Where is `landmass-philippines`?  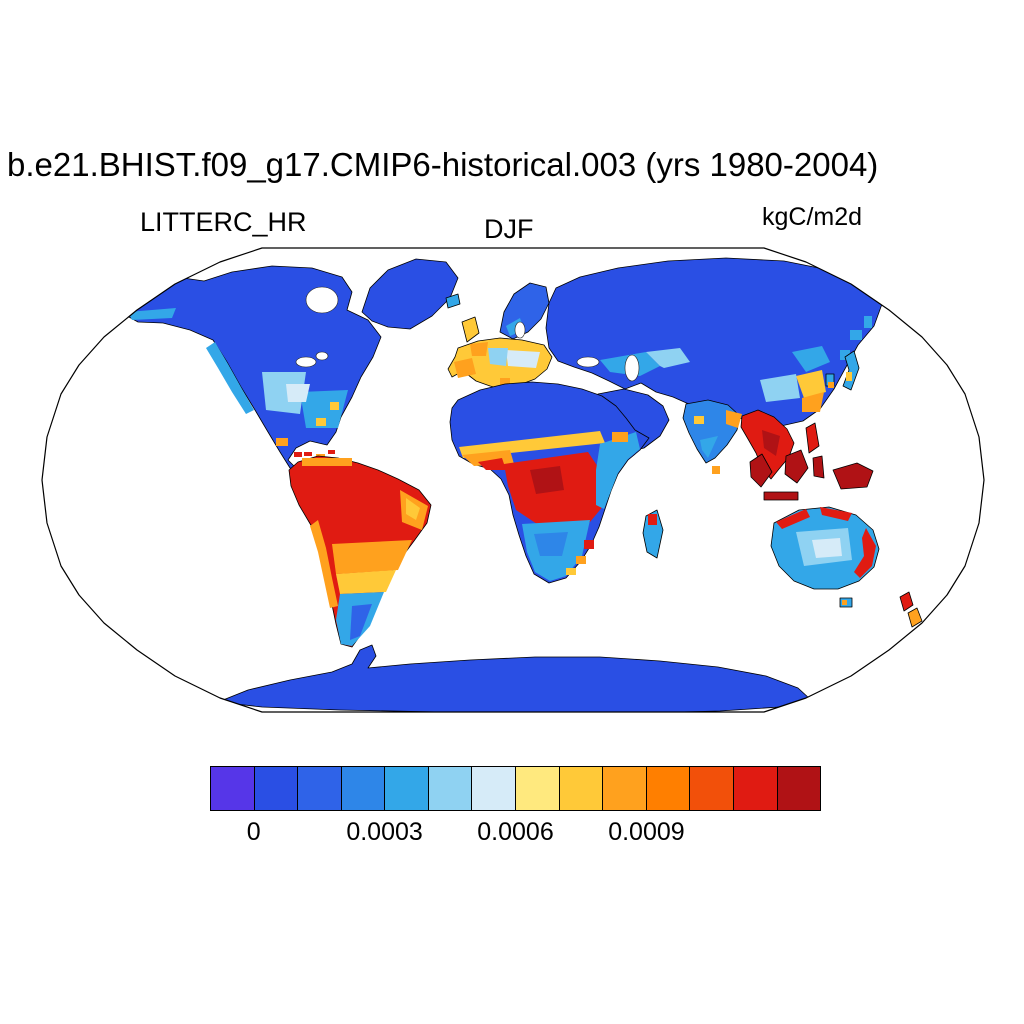 landmass-philippines is located at coordinates (812, 438).